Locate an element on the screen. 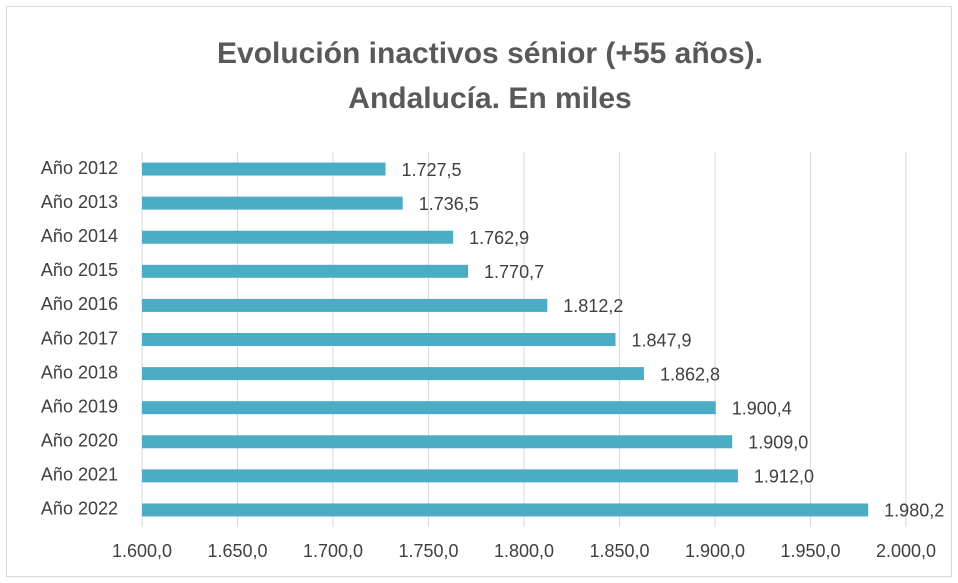  y-tick-label: Año 2015 is located at coordinates (79, 270).